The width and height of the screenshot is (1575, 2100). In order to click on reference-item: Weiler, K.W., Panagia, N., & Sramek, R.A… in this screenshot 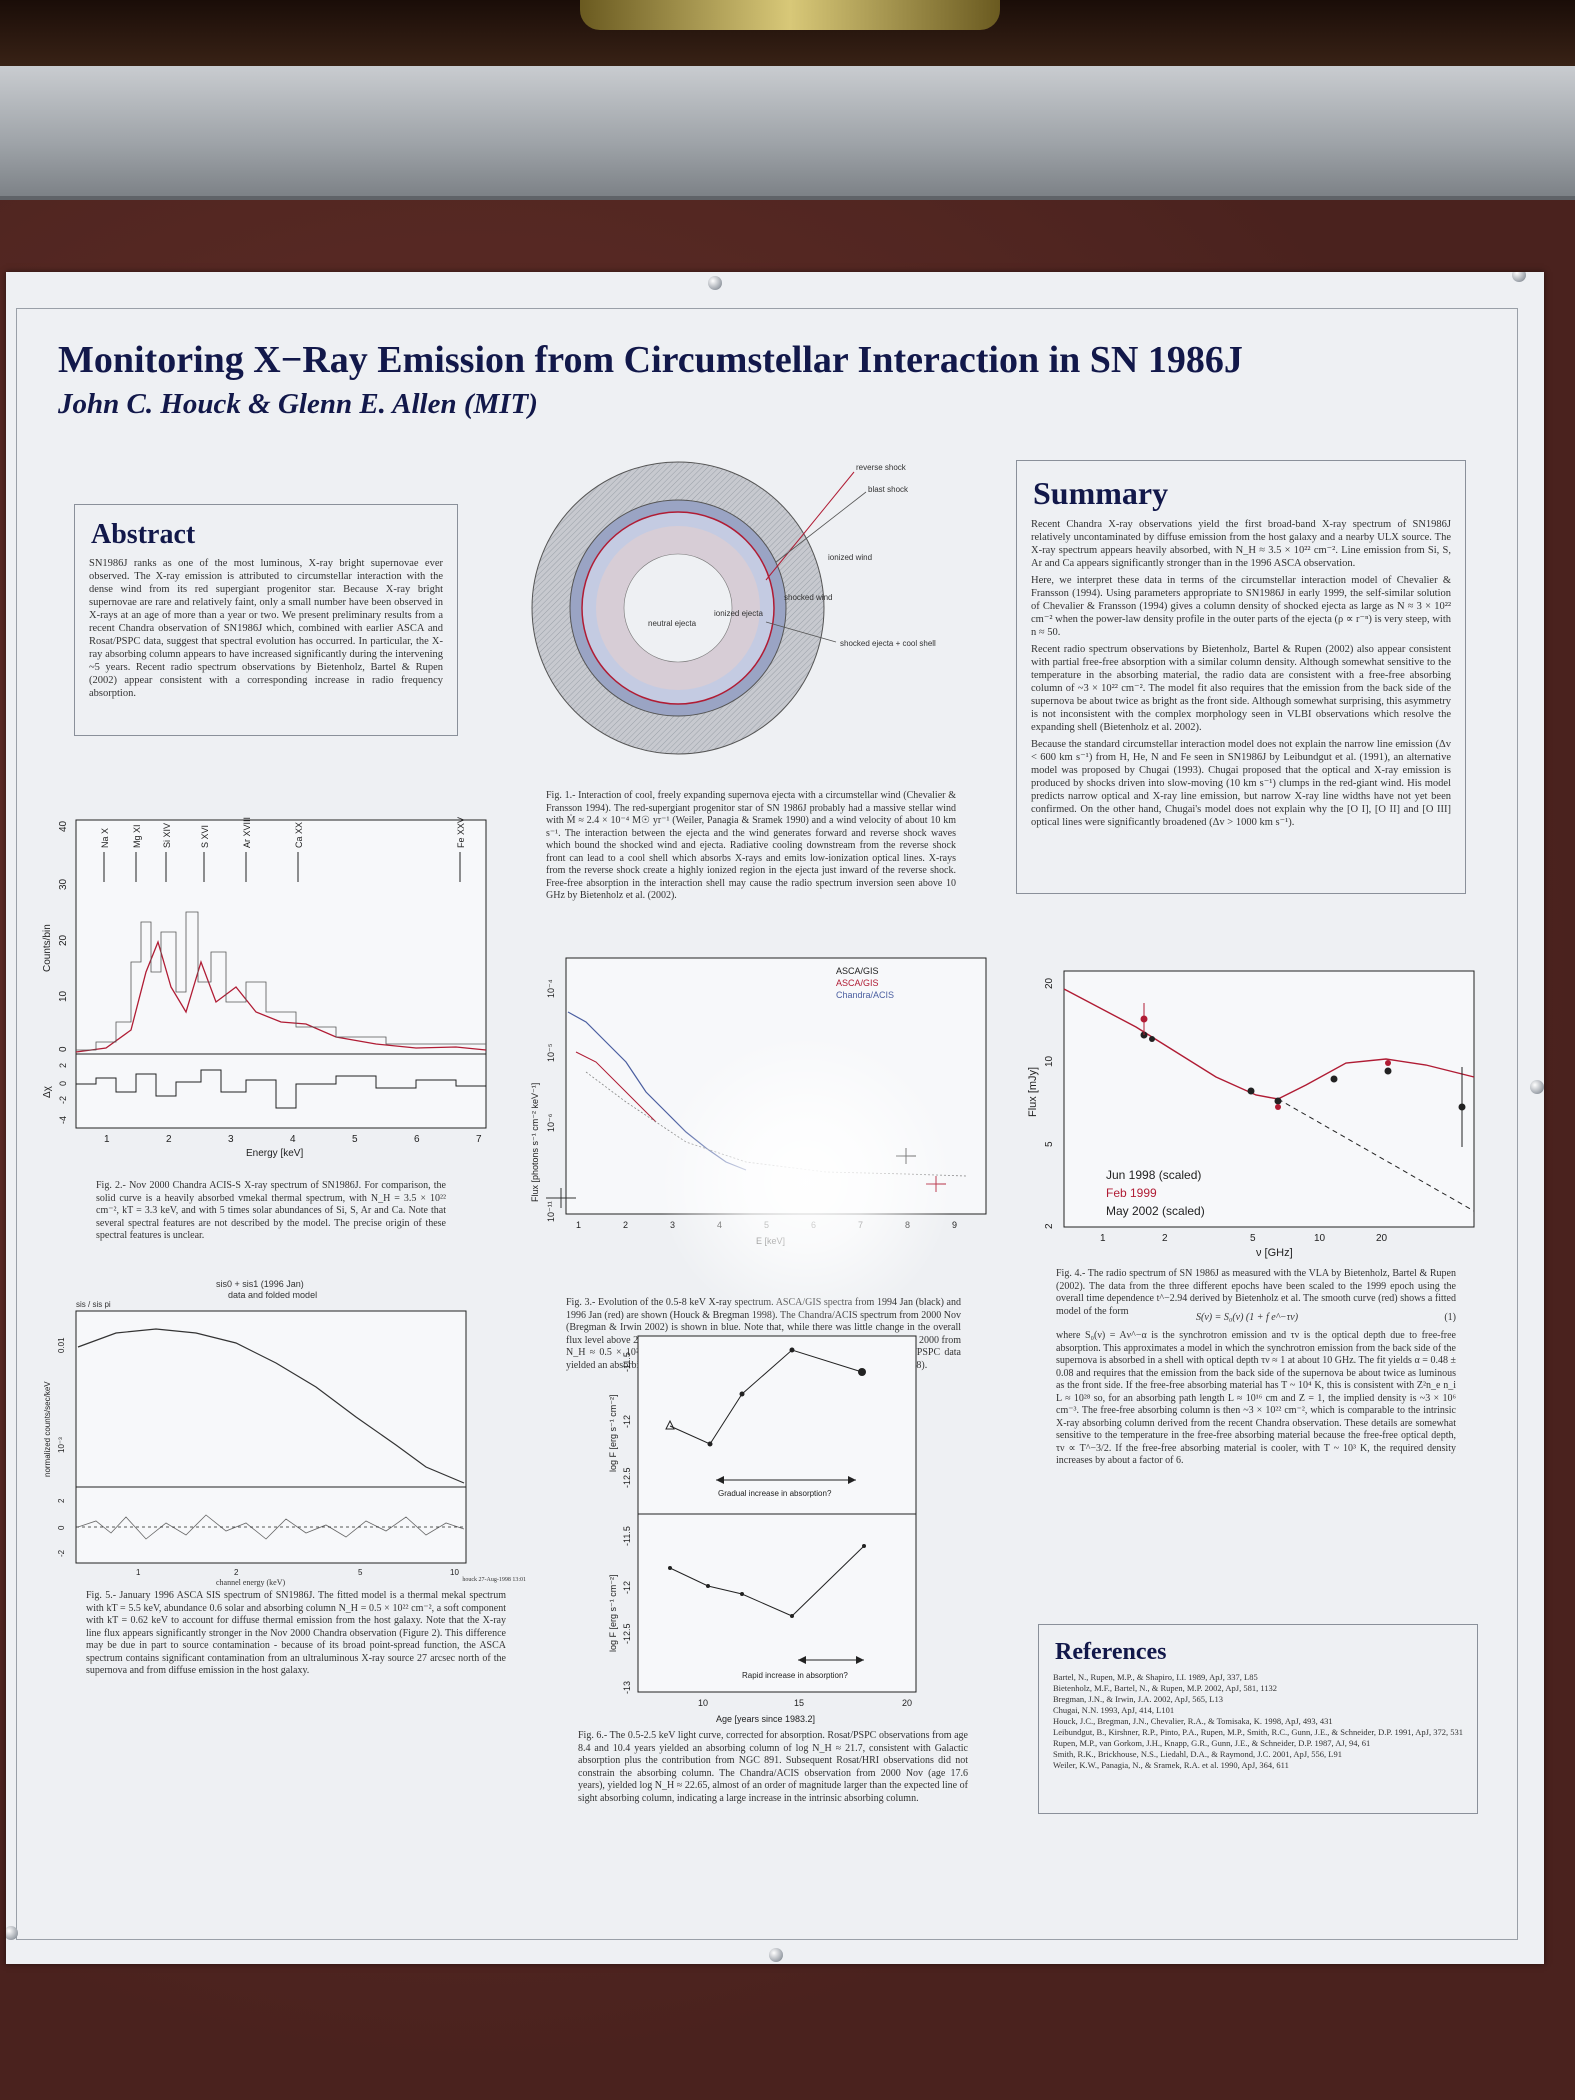, I will do `click(1171, 1765)`.